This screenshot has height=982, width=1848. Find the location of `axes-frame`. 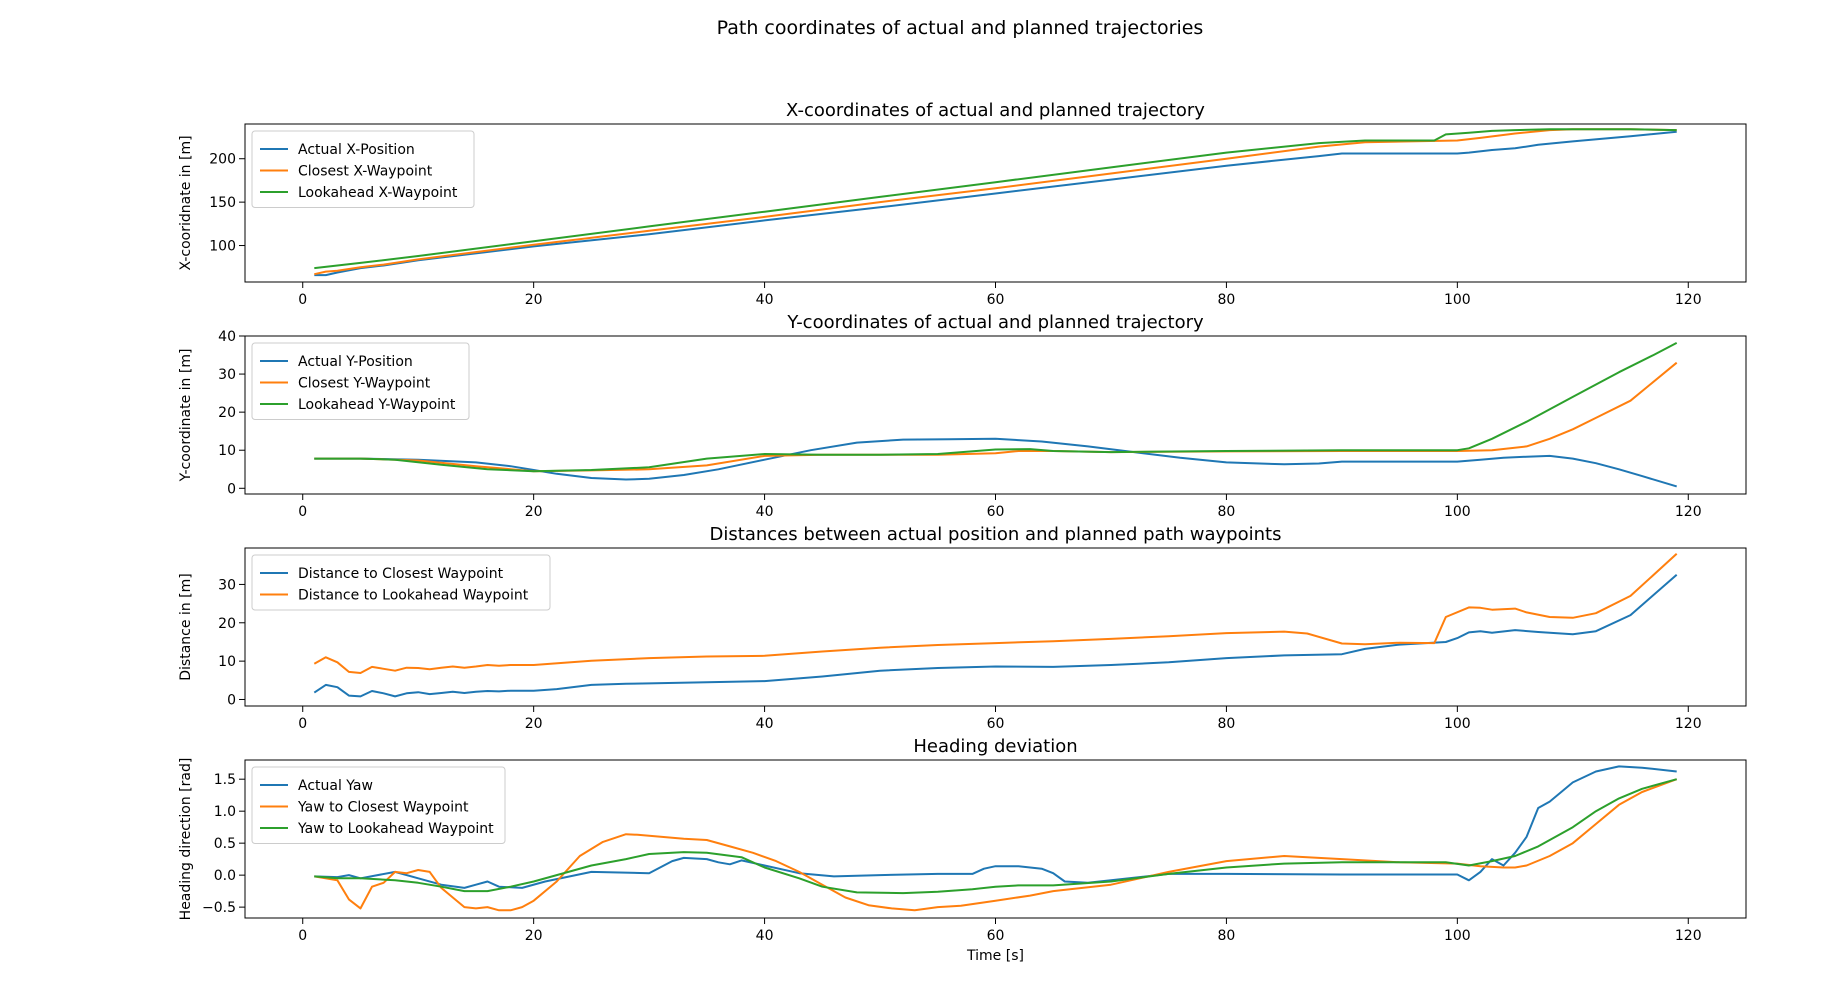

axes-frame is located at coordinates (995, 415).